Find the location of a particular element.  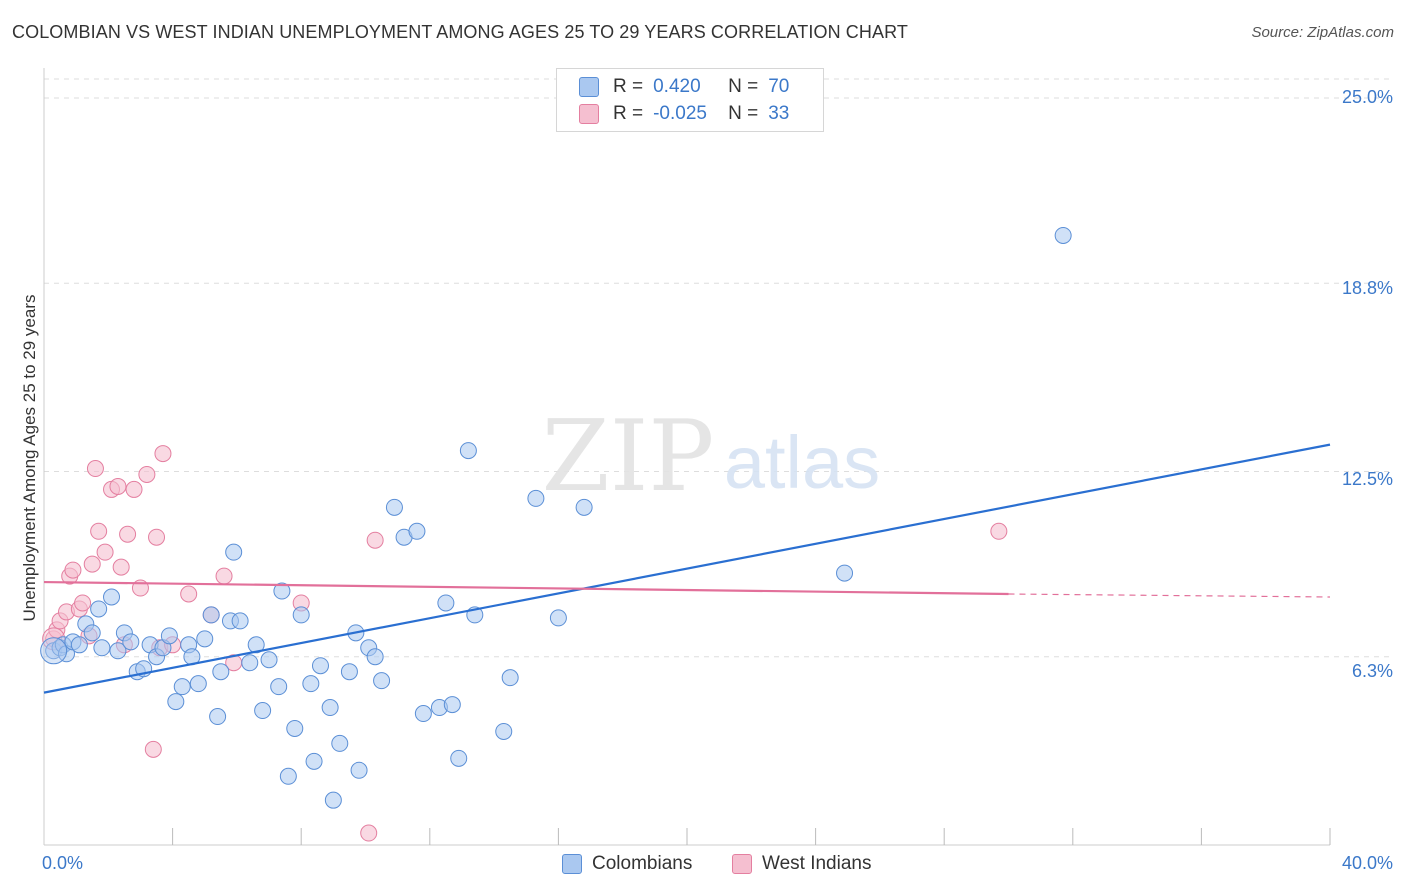

legend-label-colombians: Colombians is located at coordinates (642, 863).